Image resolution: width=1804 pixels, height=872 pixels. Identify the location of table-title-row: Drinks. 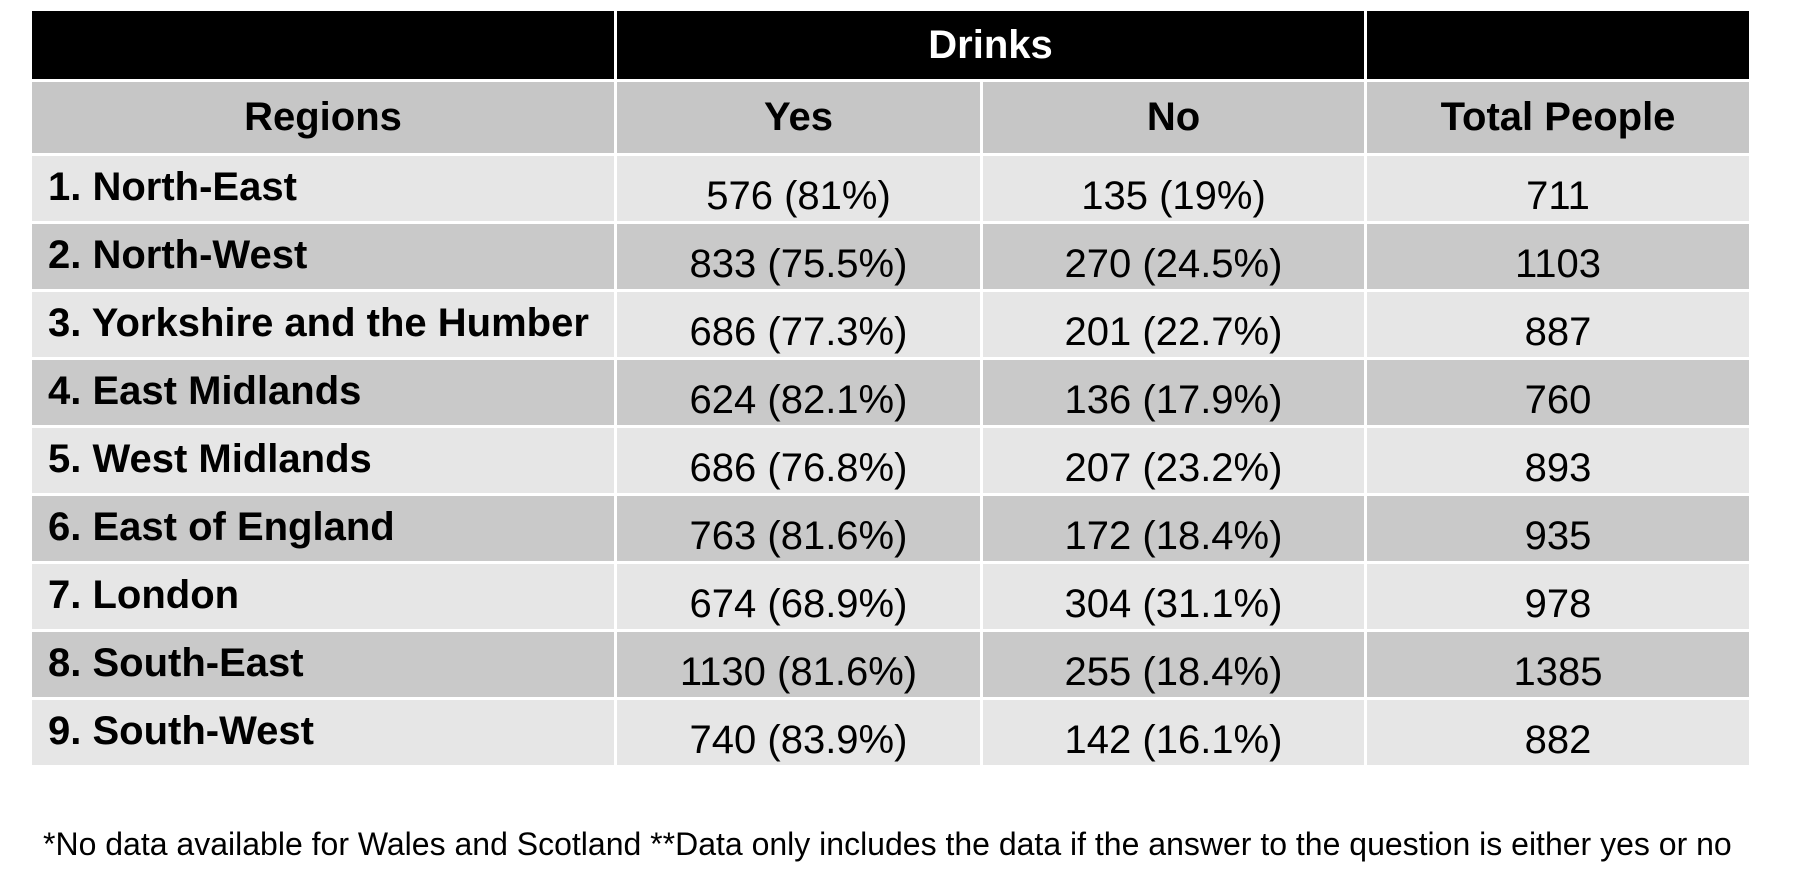
(890, 45).